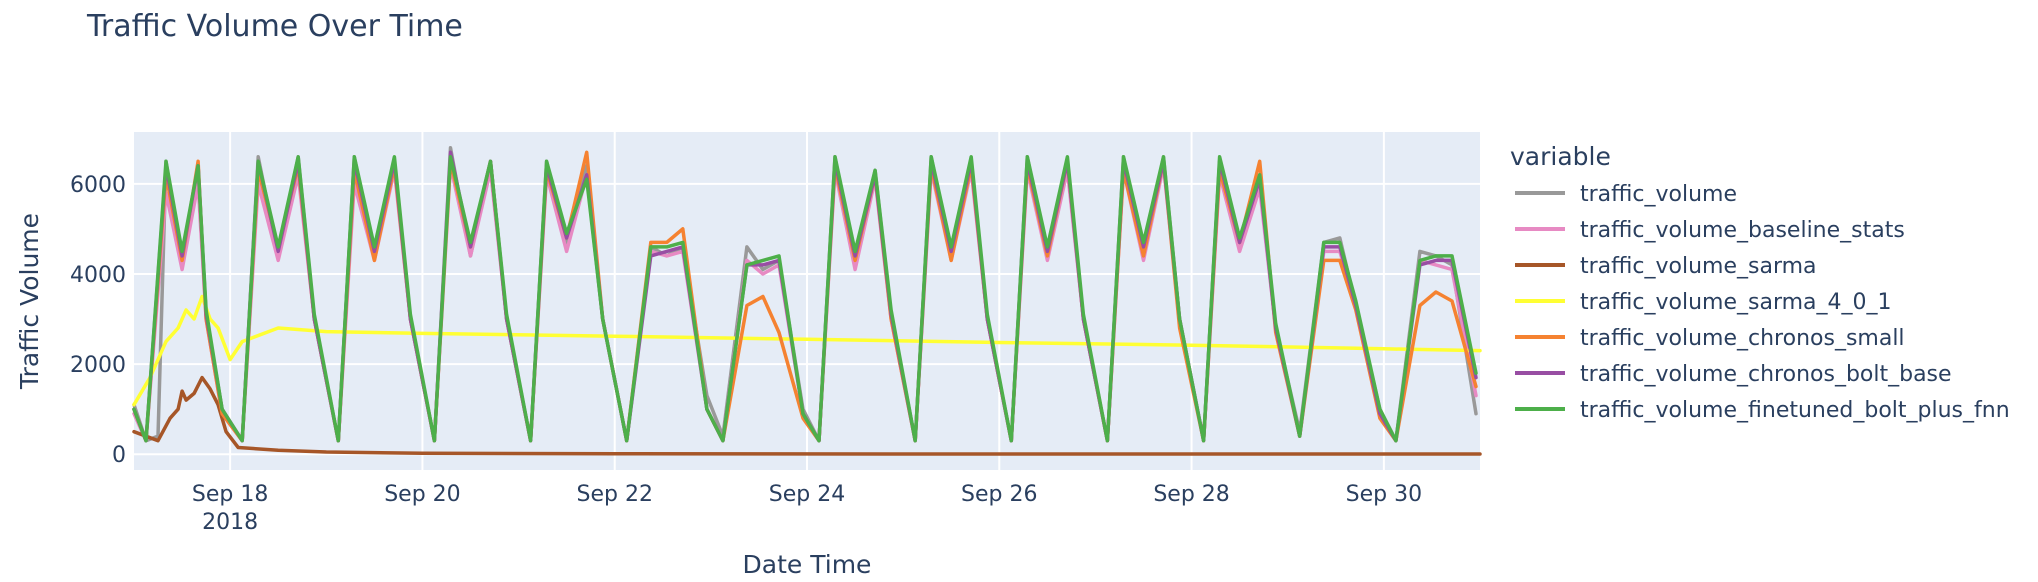 The width and height of the screenshot is (2038, 582). I want to click on chart-title: Traffic Volume Over Time, so click(274, 26).